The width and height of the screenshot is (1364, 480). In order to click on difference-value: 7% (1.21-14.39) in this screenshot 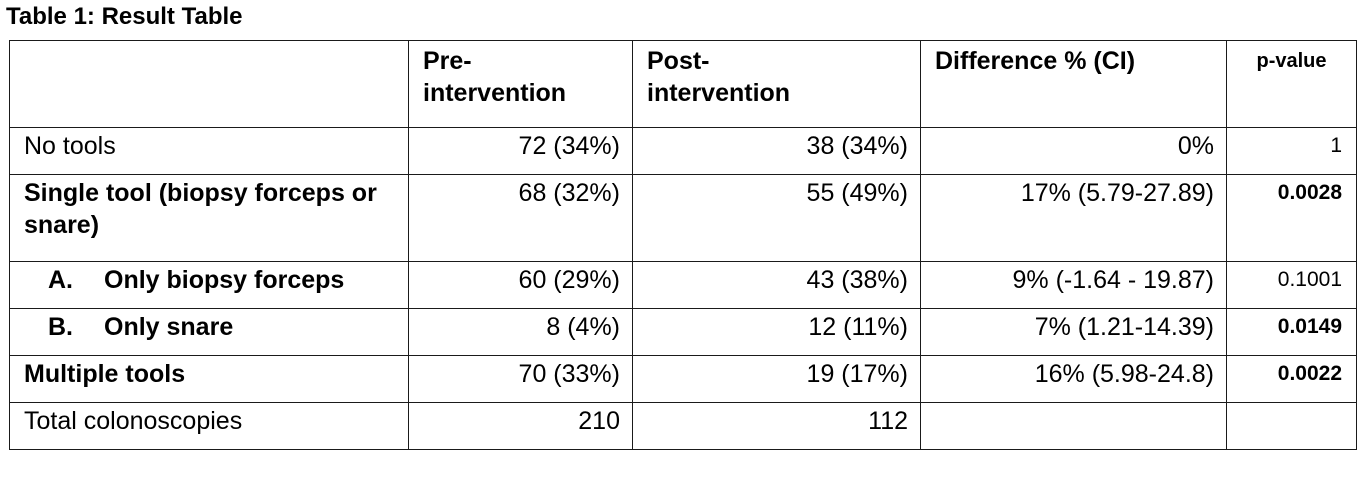, I will do `click(1073, 332)`.